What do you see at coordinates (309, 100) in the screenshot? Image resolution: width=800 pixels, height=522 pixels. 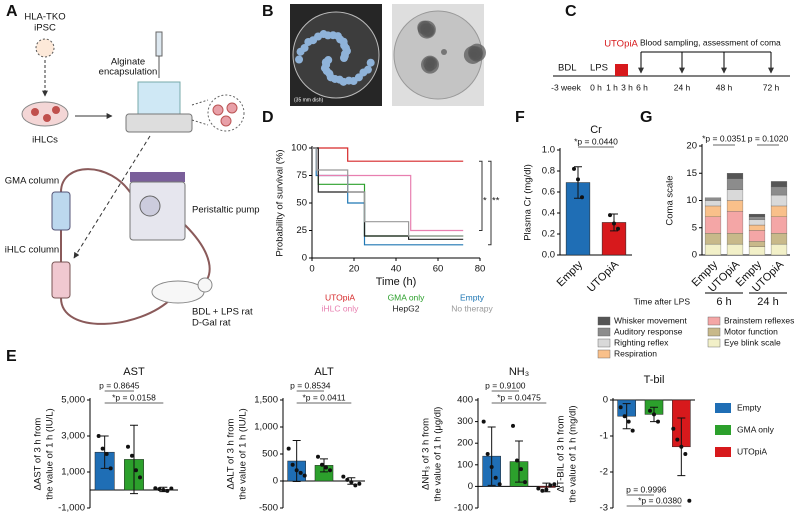 I see `photo-note: (35 mm dish)` at bounding box center [309, 100].